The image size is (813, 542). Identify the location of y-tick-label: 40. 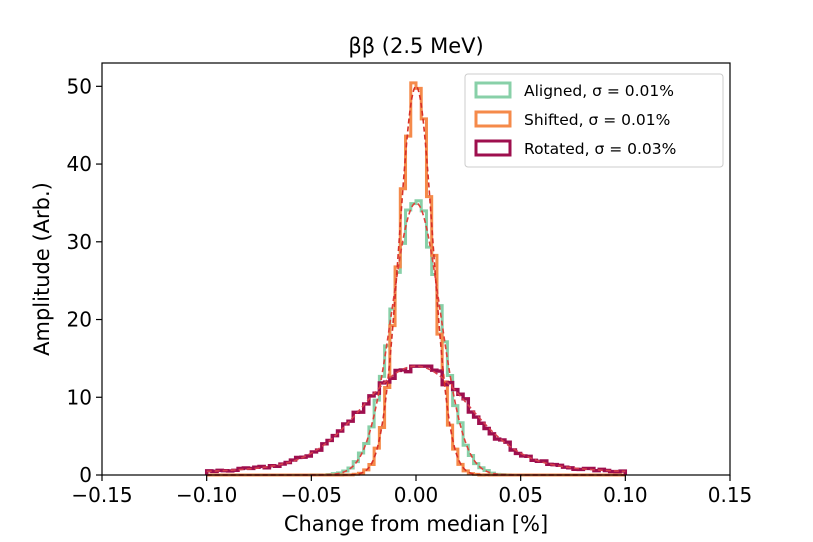
(79, 164).